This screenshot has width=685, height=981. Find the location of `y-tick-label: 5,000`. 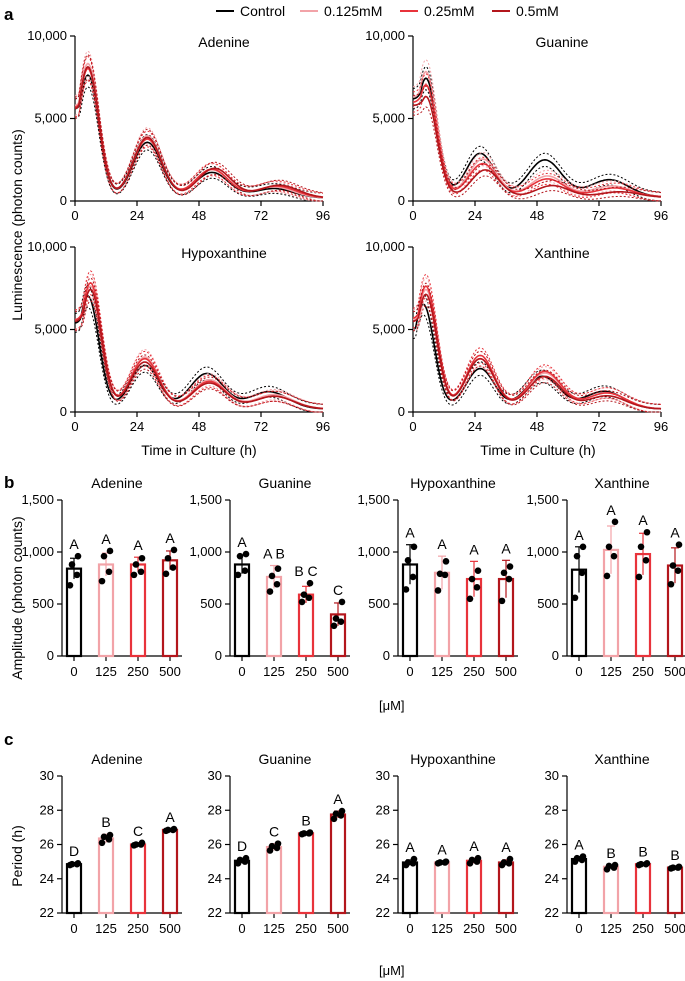

y-tick-label: 5,000 is located at coordinates (50, 118).